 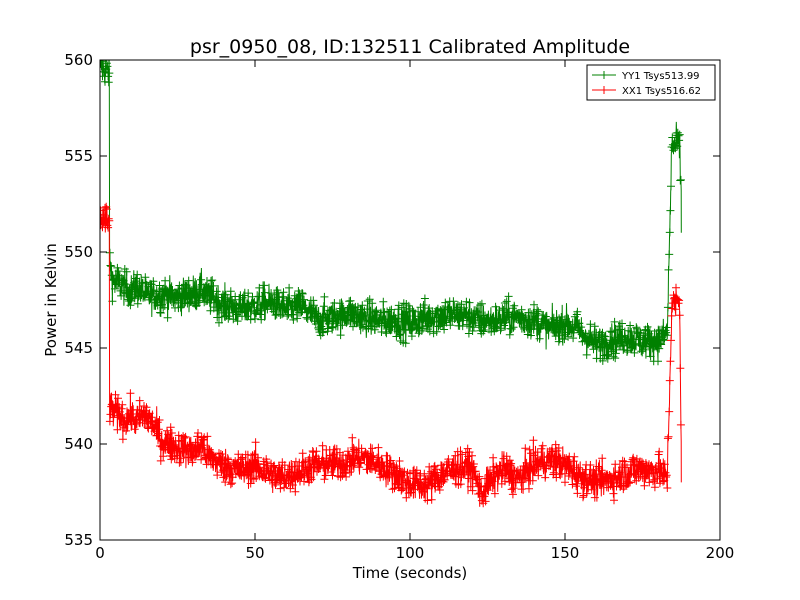 What do you see at coordinates (720, 553) in the screenshot?
I see `x-tick-label: 200` at bounding box center [720, 553].